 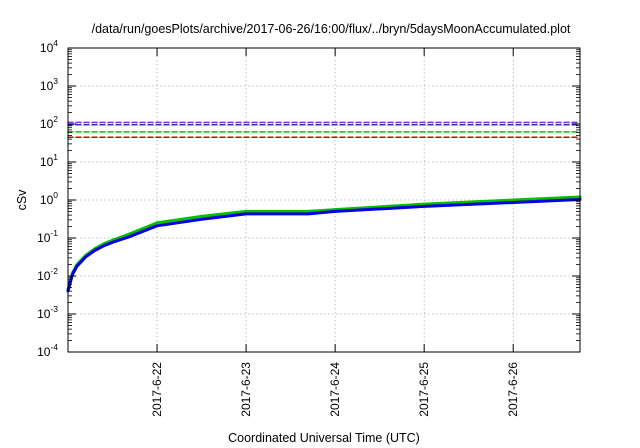 What do you see at coordinates (22, 200) in the screenshot?
I see `y-axis-label: cSv` at bounding box center [22, 200].